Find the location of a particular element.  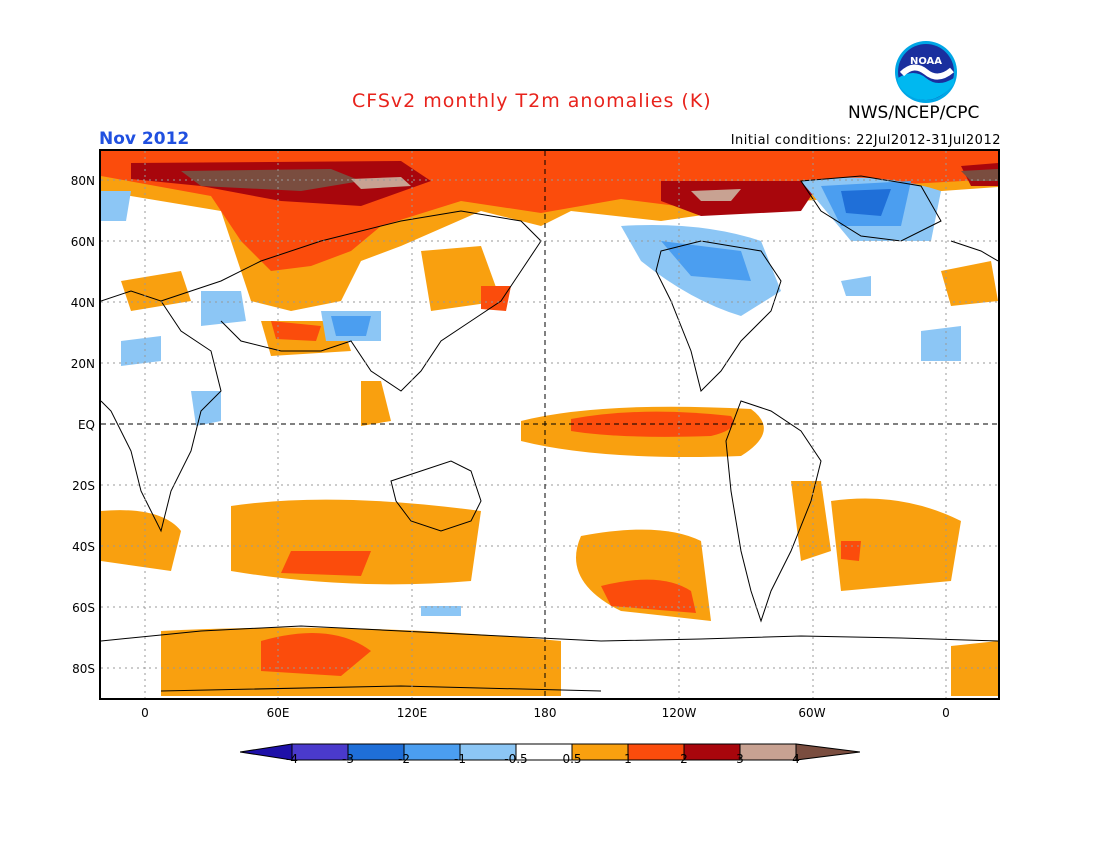

lat-label: 20S is located at coordinates (83, 486).